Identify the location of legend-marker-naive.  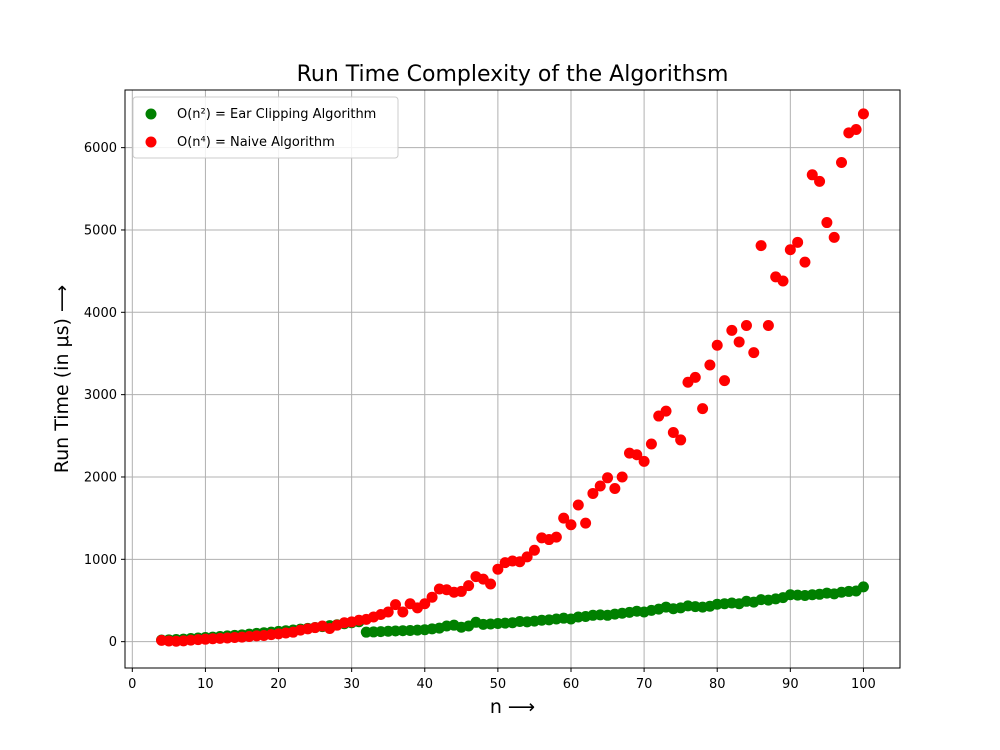
(151, 142).